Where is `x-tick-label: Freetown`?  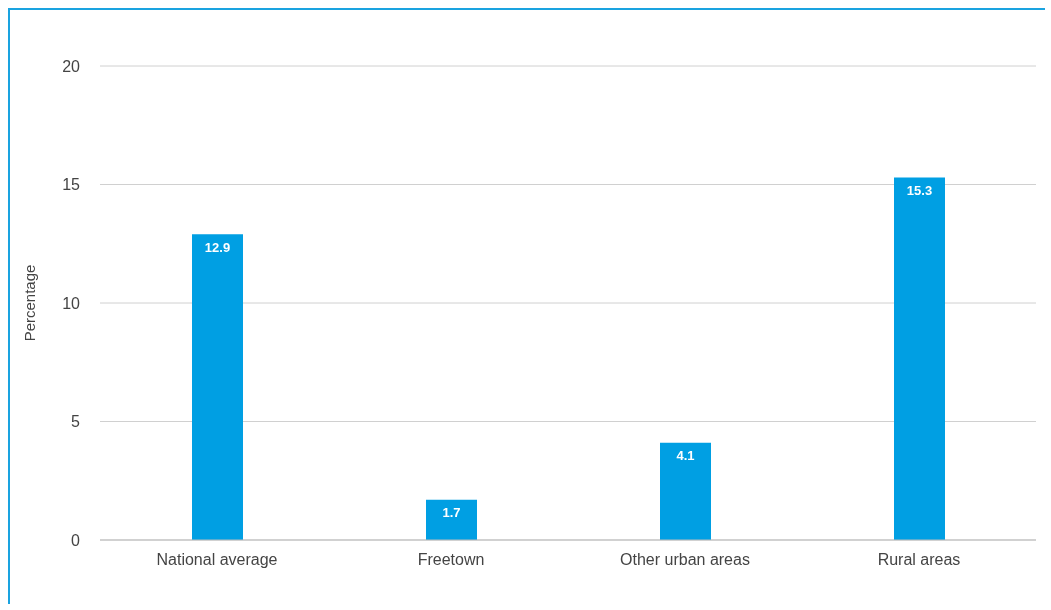
x-tick-label: Freetown is located at coordinates (451, 560).